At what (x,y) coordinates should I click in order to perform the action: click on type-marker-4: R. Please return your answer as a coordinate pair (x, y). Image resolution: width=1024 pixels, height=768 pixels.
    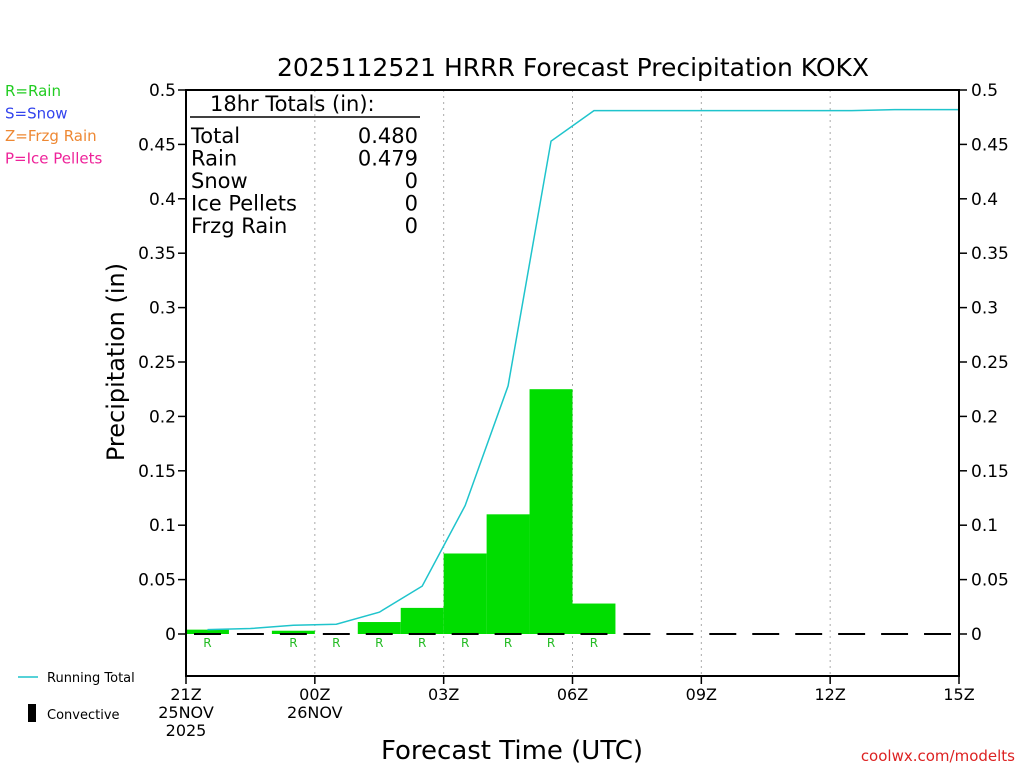
    Looking at the image, I should click on (336, 643).